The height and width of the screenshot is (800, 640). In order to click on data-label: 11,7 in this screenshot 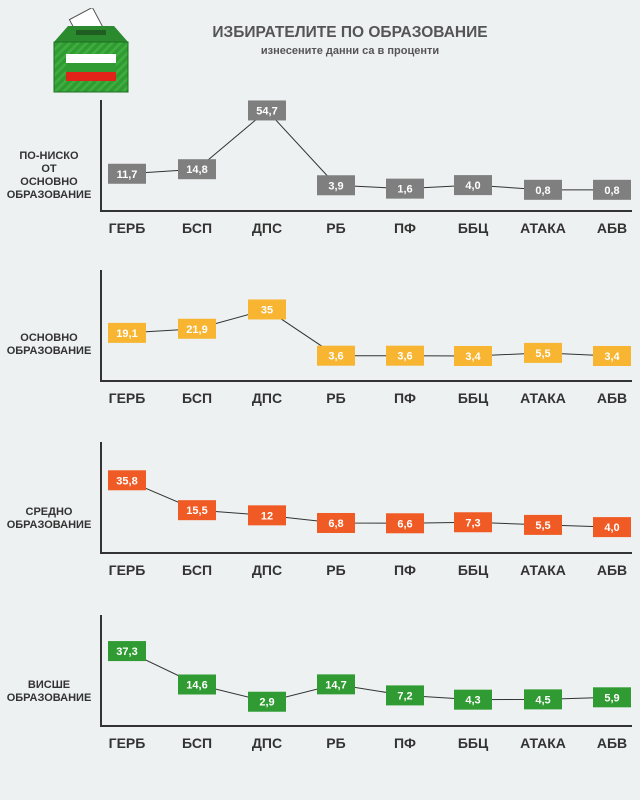, I will do `click(127, 175)`.